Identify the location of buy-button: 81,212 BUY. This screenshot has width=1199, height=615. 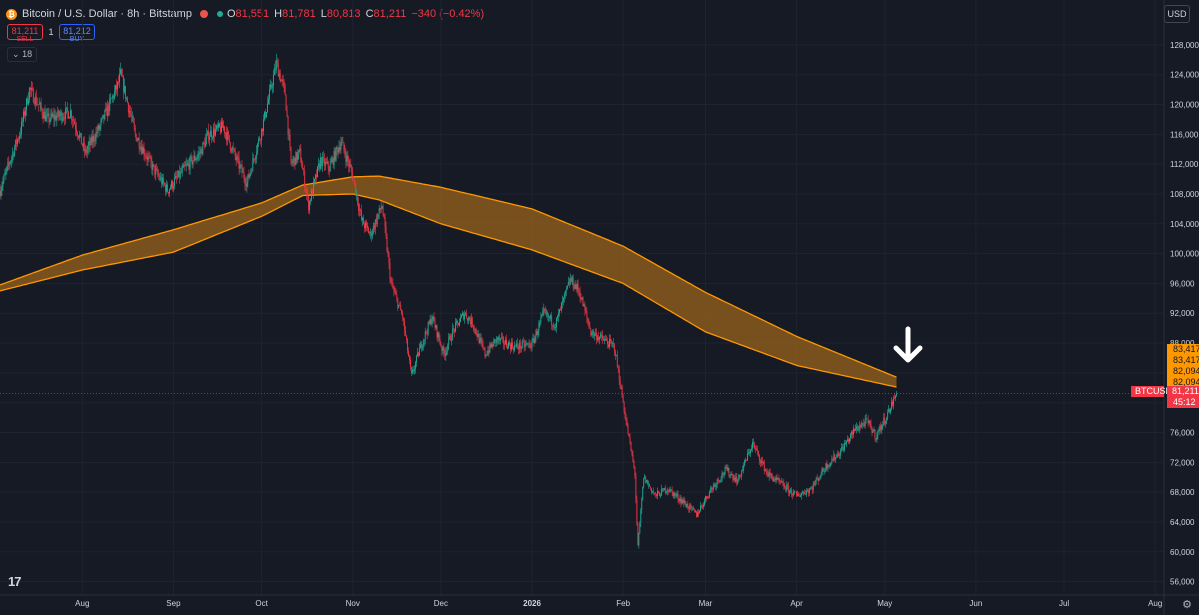
(77, 33).